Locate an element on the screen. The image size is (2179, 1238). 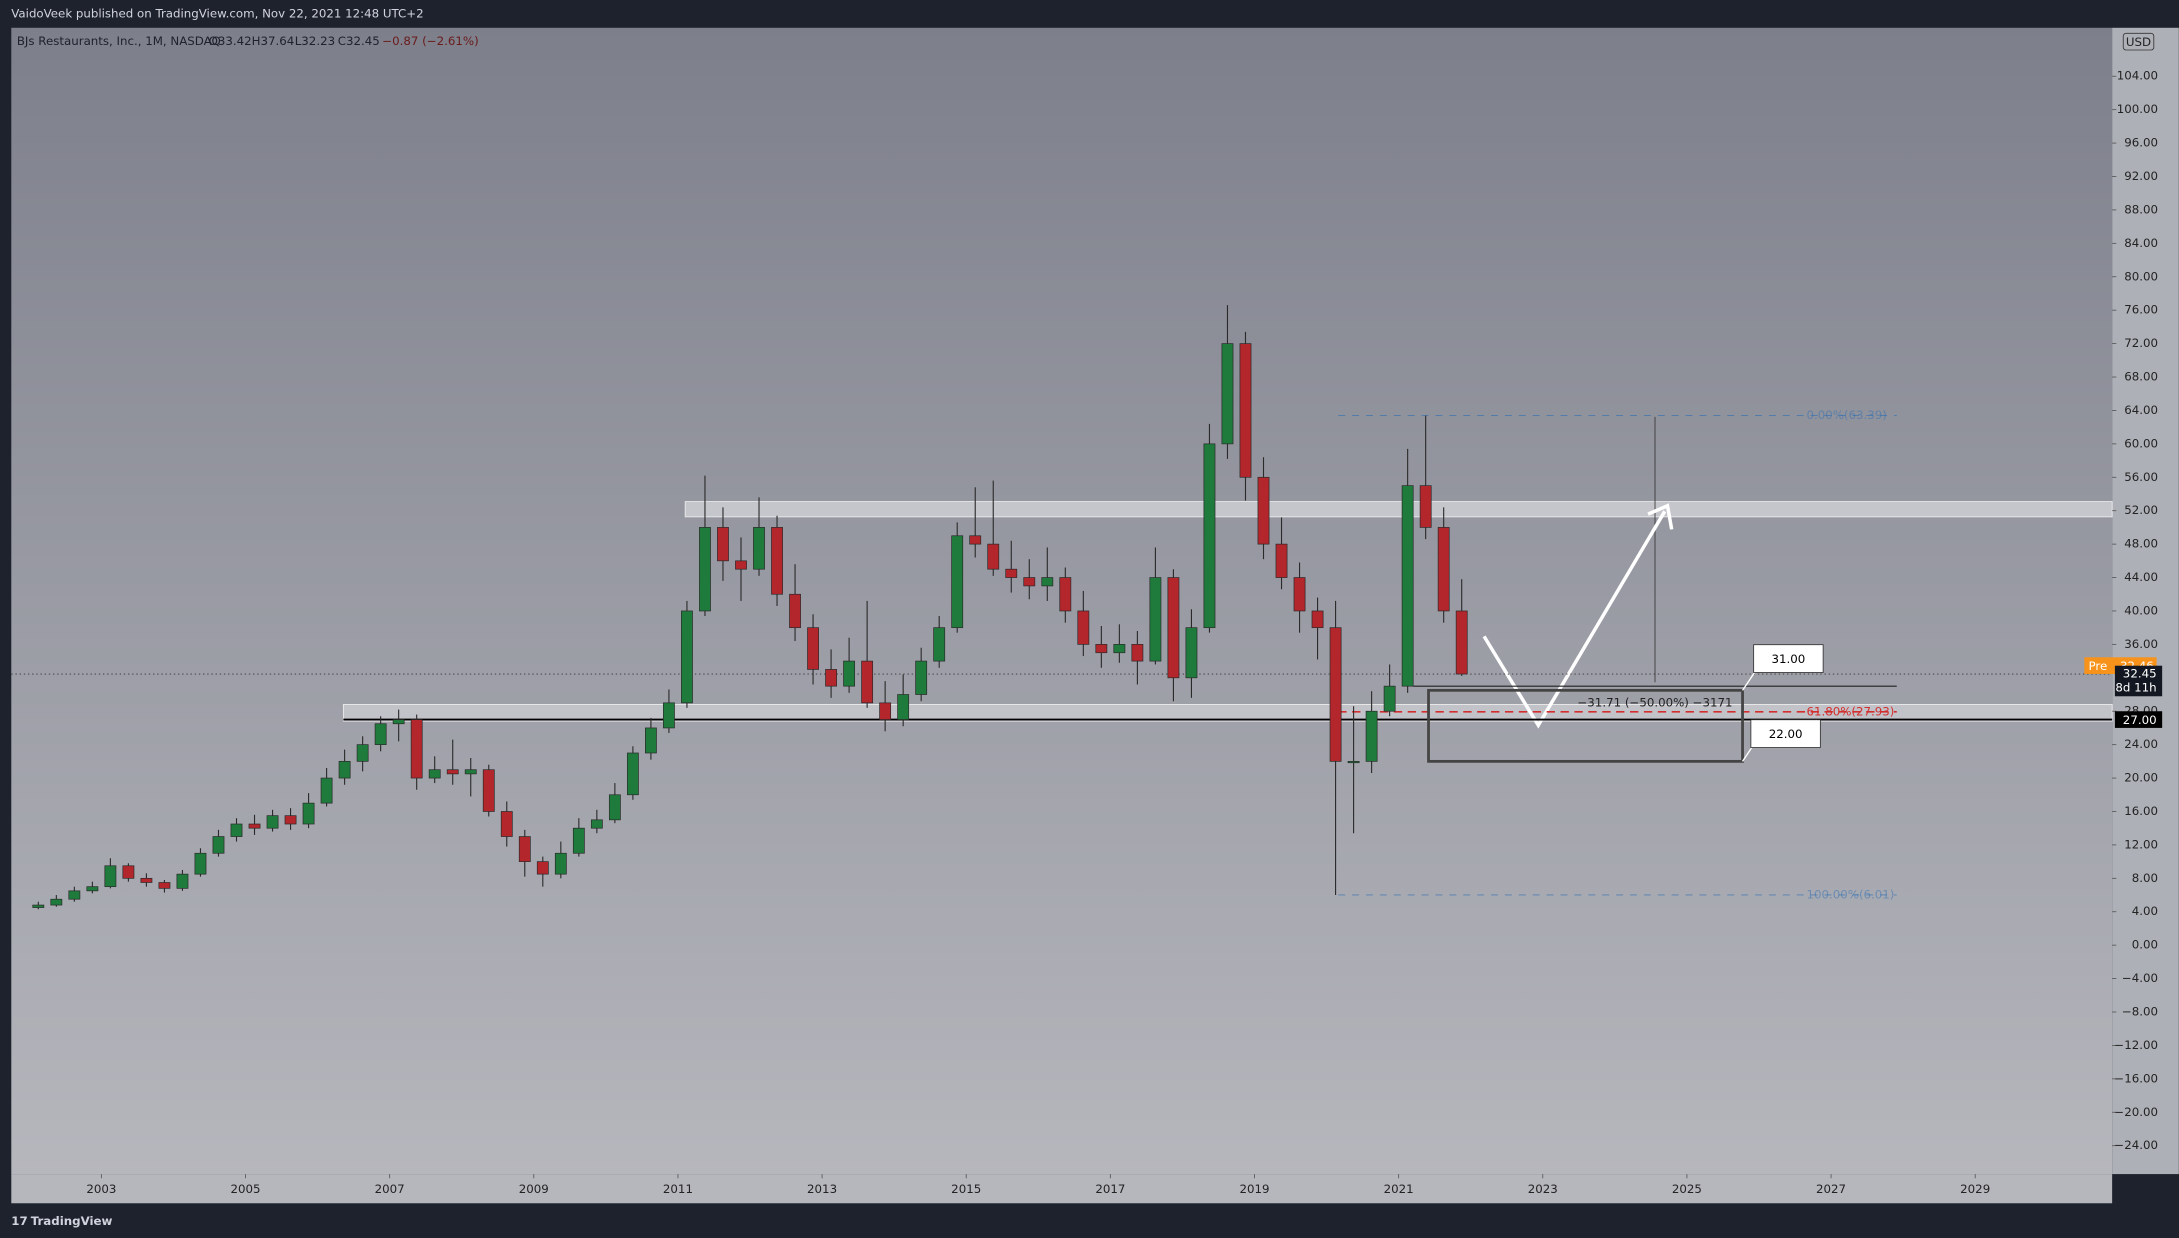
y-tick-label: 84.00 is located at coordinates (2141, 243).